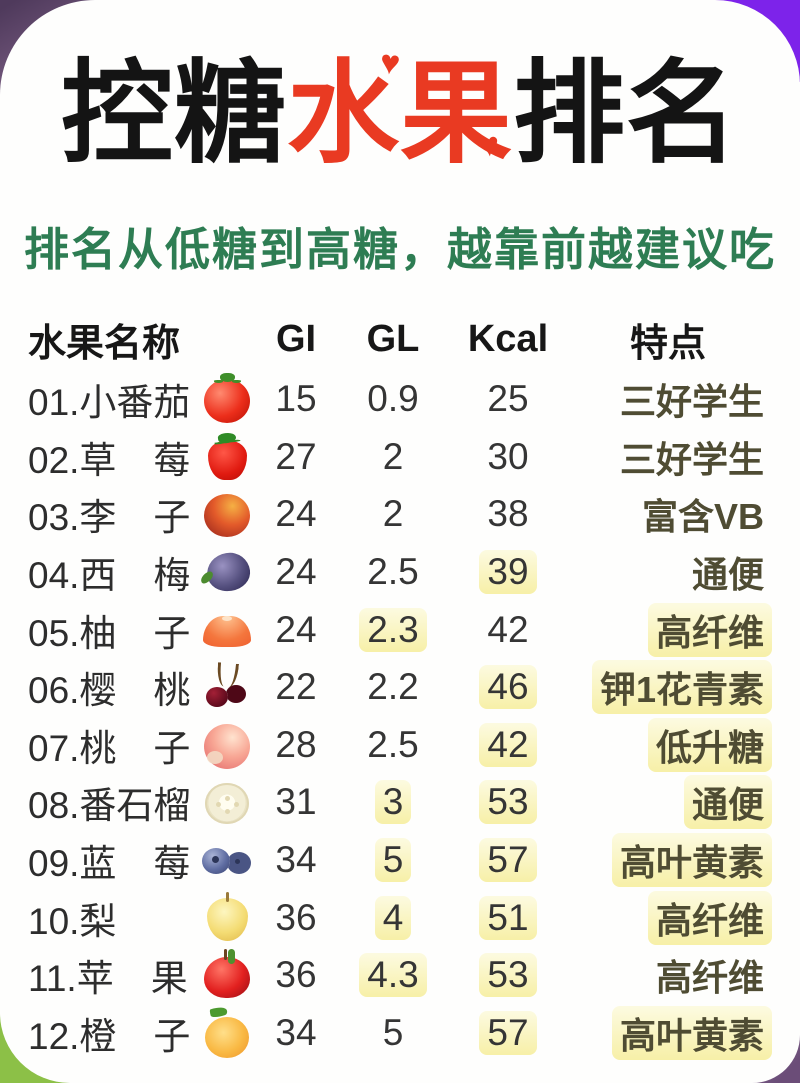  Describe the element at coordinates (227, 572) in the screenshot. I see `prune-icon` at that location.